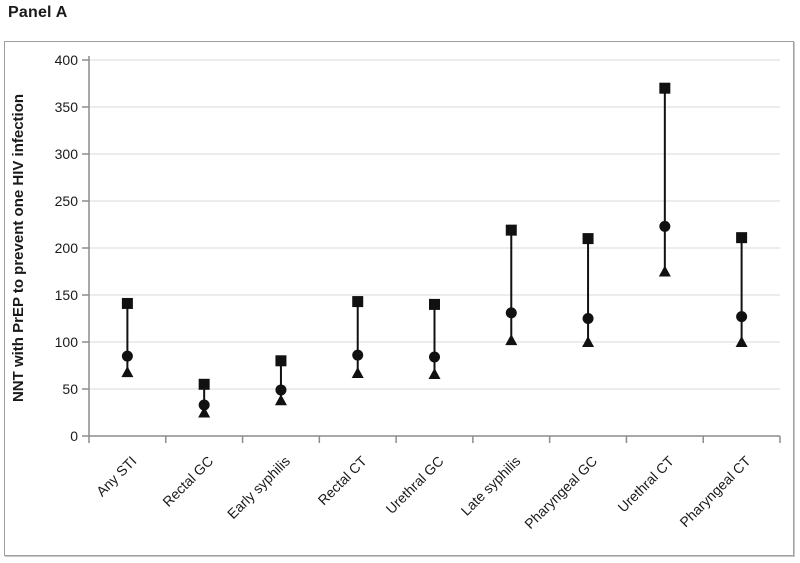 This screenshot has height=563, width=800. What do you see at coordinates (67, 342) in the screenshot?
I see `y-tick-label: 100` at bounding box center [67, 342].